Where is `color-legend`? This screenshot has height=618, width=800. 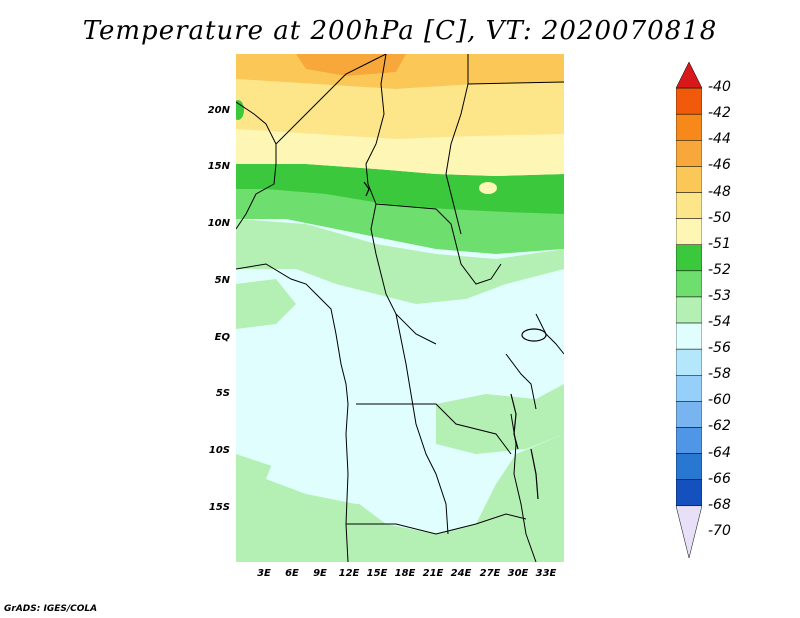 color-legend is located at coordinates (689, 310).